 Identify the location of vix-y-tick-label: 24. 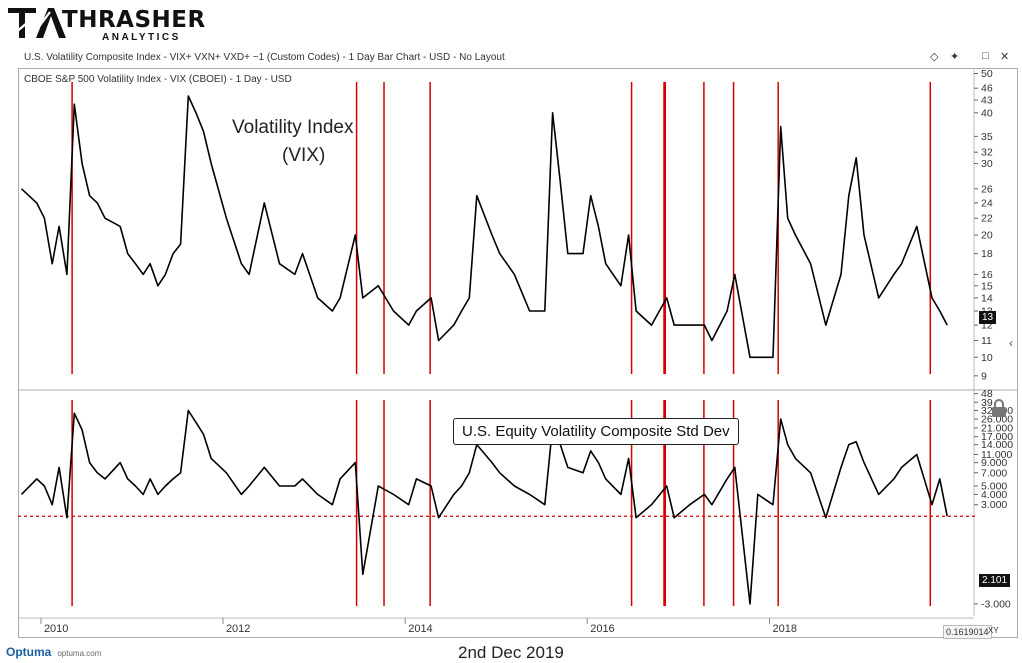
(987, 203).